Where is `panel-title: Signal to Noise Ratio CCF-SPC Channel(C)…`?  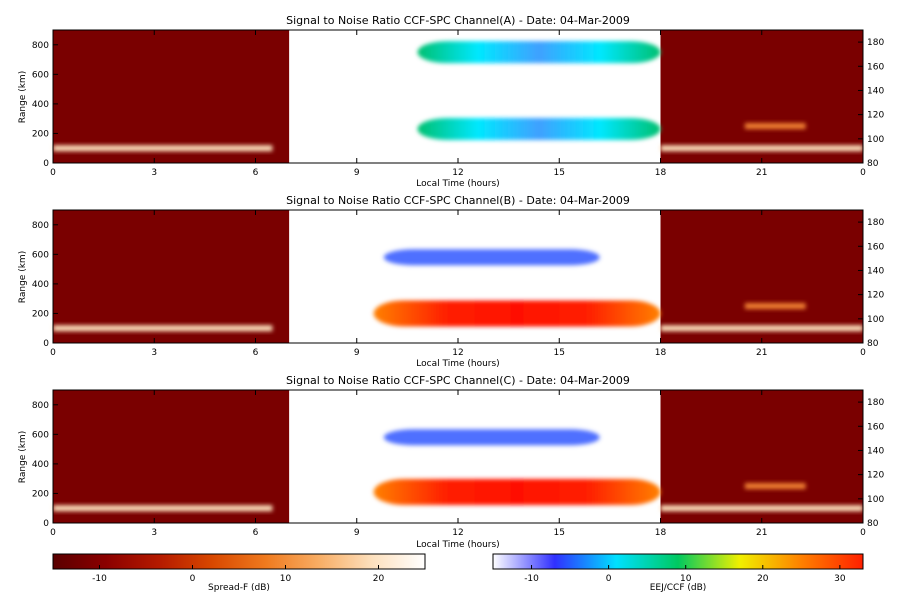 panel-title: Signal to Noise Ratio CCF-SPC Channel(C)… is located at coordinates (458, 380).